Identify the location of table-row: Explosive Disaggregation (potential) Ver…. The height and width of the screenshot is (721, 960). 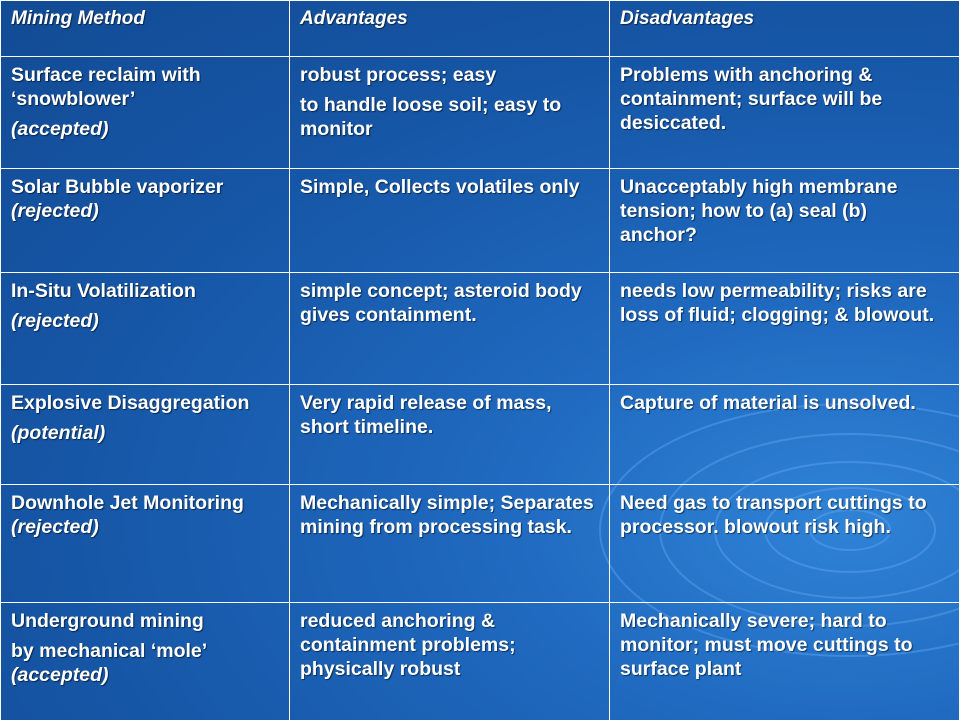
(480, 434).